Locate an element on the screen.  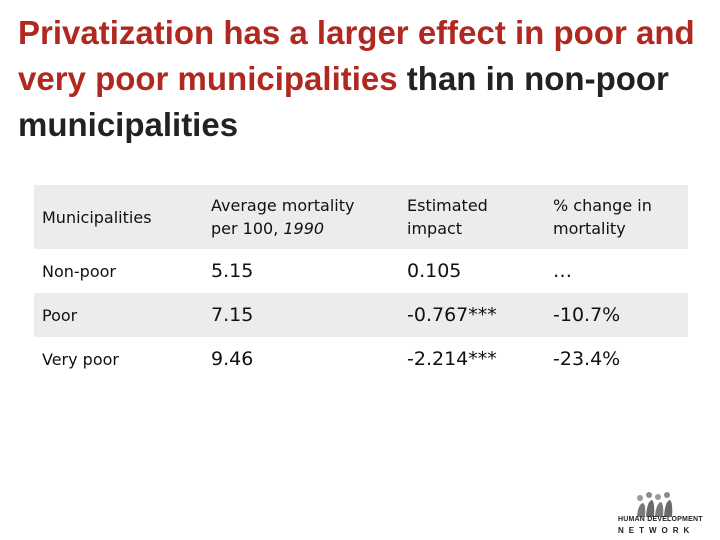
cell-impact: -0.767*** is located at coordinates (472, 315).